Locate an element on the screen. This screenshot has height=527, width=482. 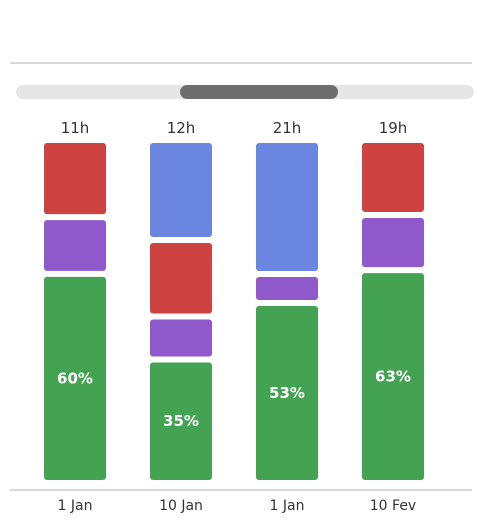
bar-value-label: 63% is located at coordinates (393, 377).